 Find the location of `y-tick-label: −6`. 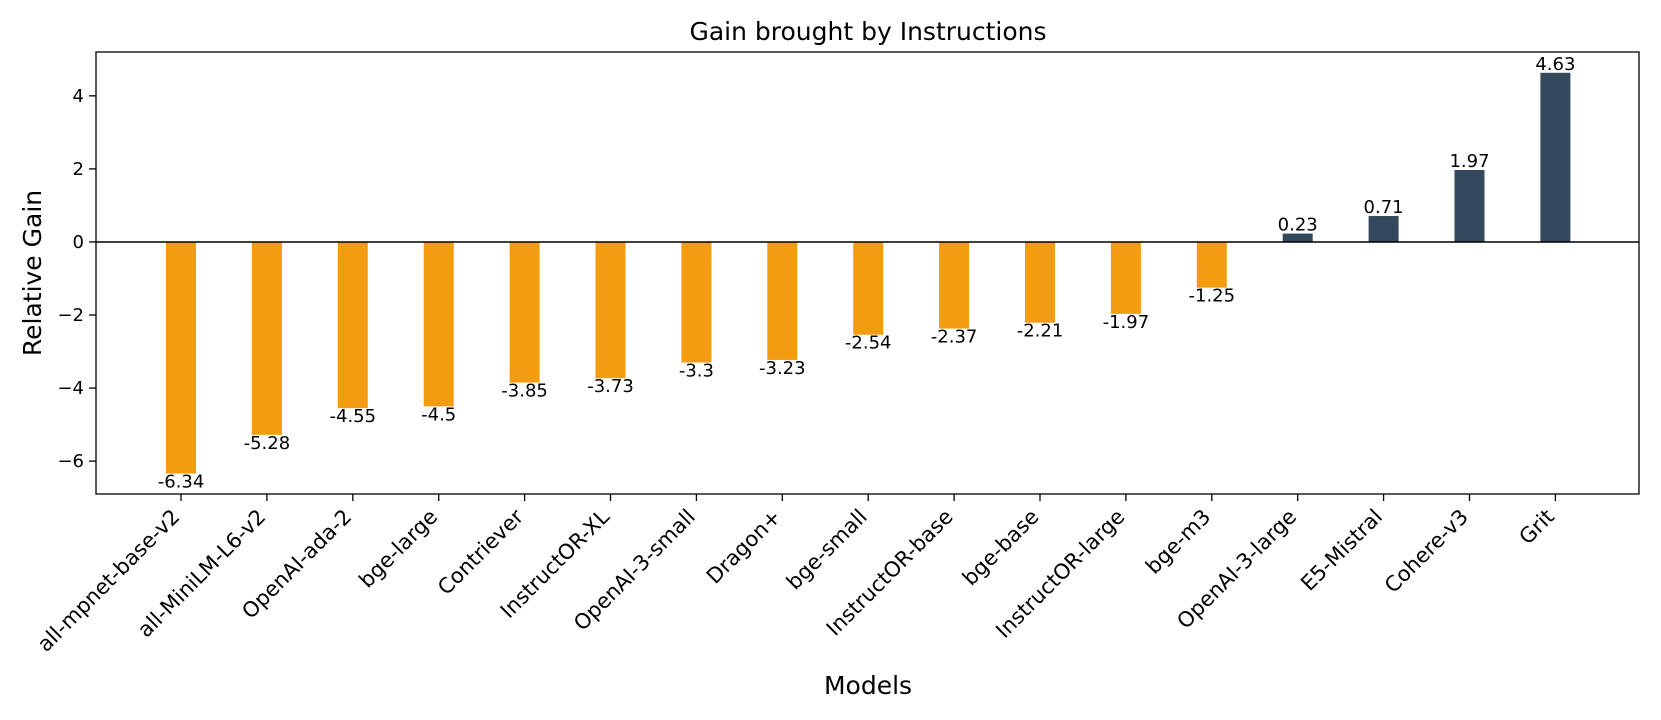

y-tick-label: −6 is located at coordinates (70, 461).